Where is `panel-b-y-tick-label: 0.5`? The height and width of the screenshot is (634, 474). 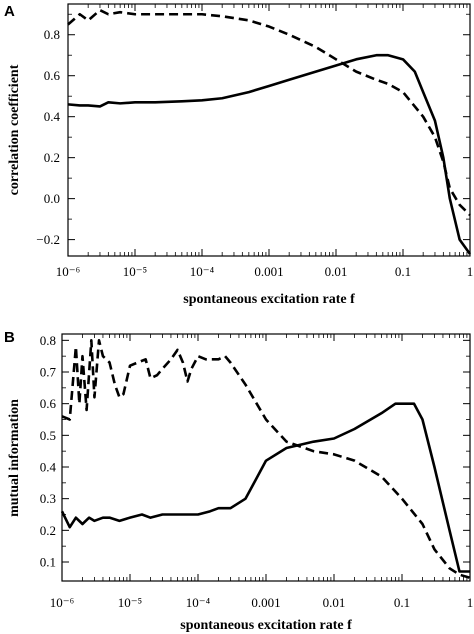
panel-b-y-tick-label: 0.5 is located at coordinates (48, 435).